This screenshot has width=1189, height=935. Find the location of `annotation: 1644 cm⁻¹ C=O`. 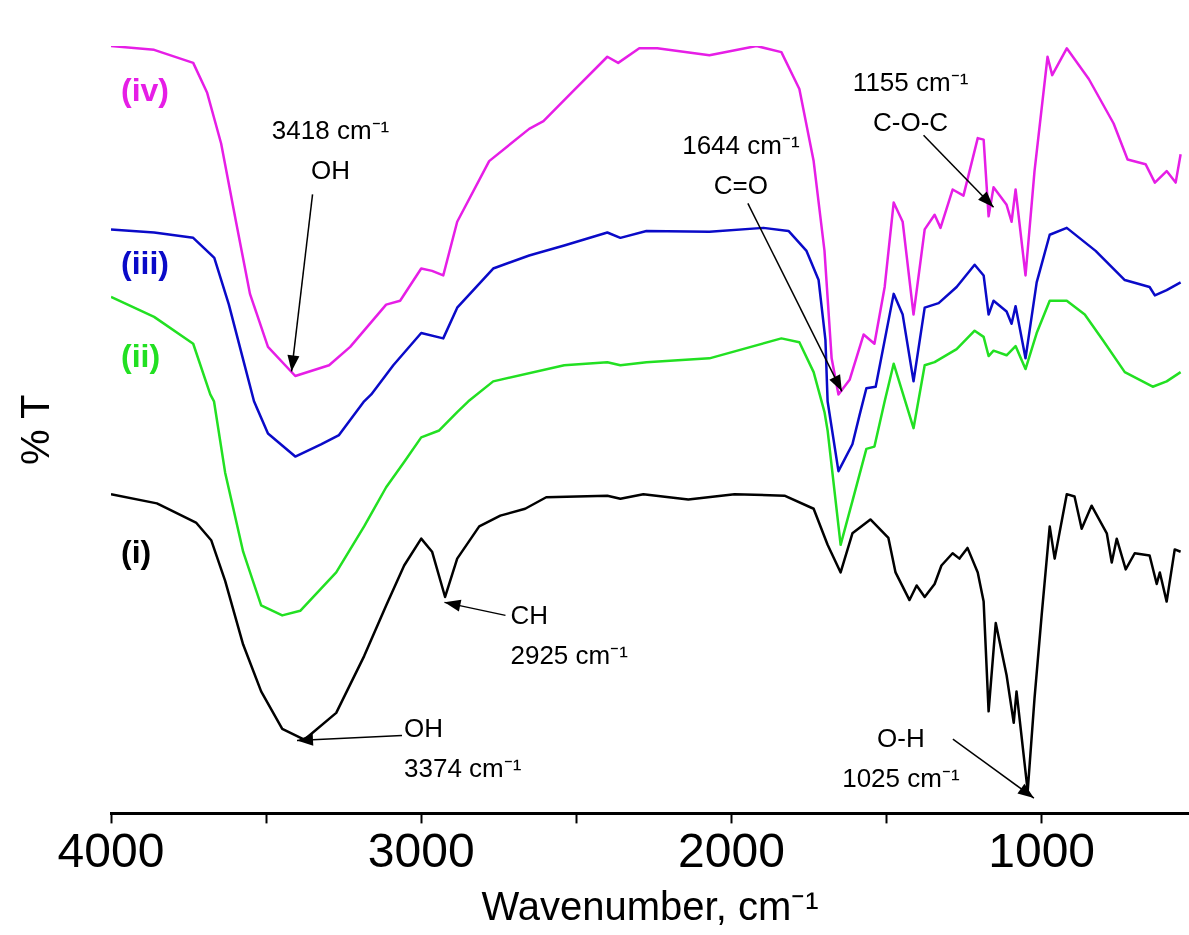

annotation: 1644 cm⁻¹ C=O is located at coordinates (741, 164).